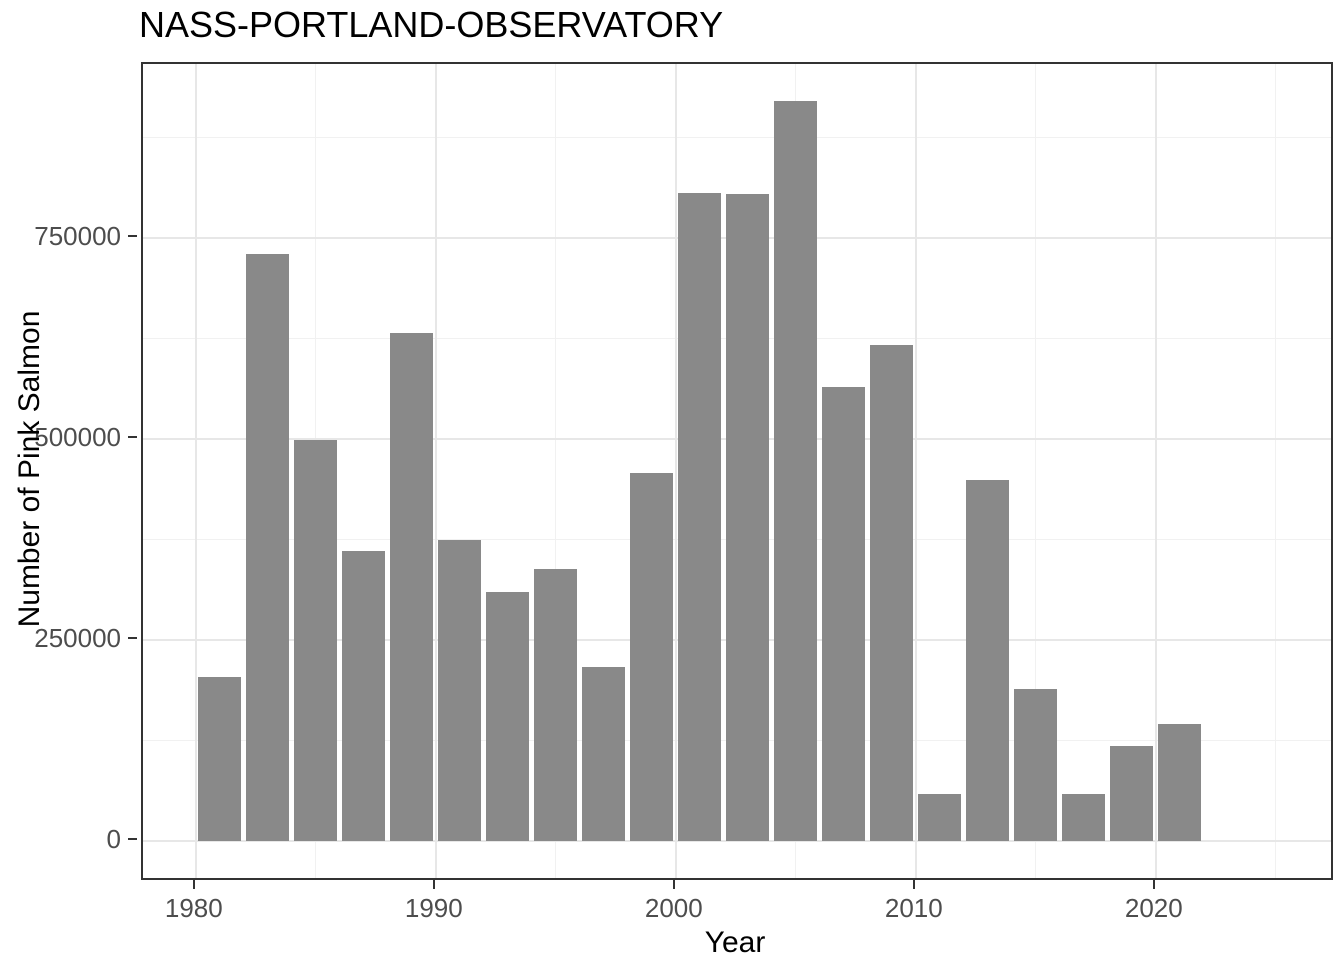 This screenshot has width=1344, height=960. I want to click on x-tick-label: 2000, so click(673, 908).